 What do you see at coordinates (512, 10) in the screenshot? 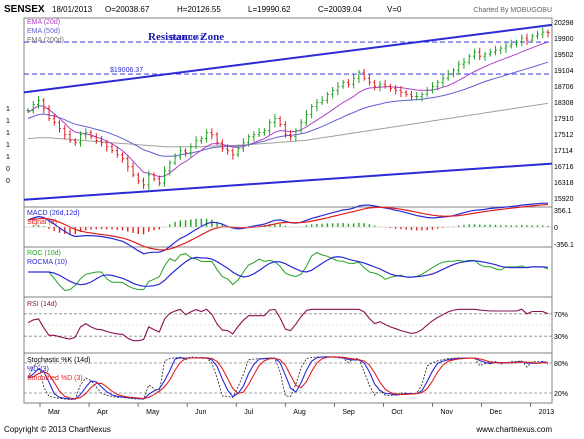
I see `header-charted-by: Charted By MOBUGOBU` at bounding box center [512, 10].